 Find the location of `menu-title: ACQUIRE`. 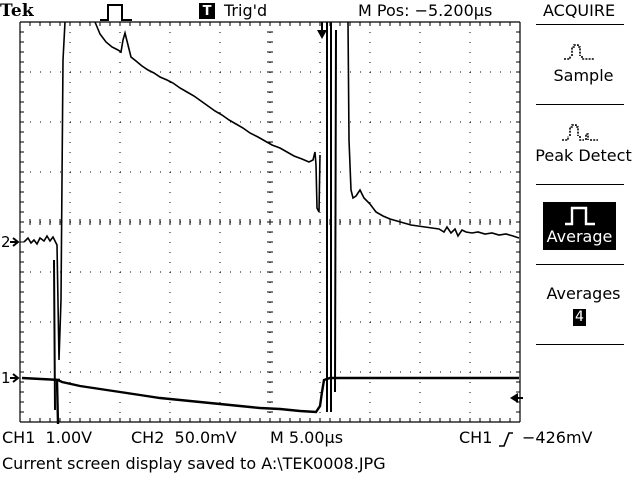

menu-title: ACQUIRE is located at coordinates (579, 10).